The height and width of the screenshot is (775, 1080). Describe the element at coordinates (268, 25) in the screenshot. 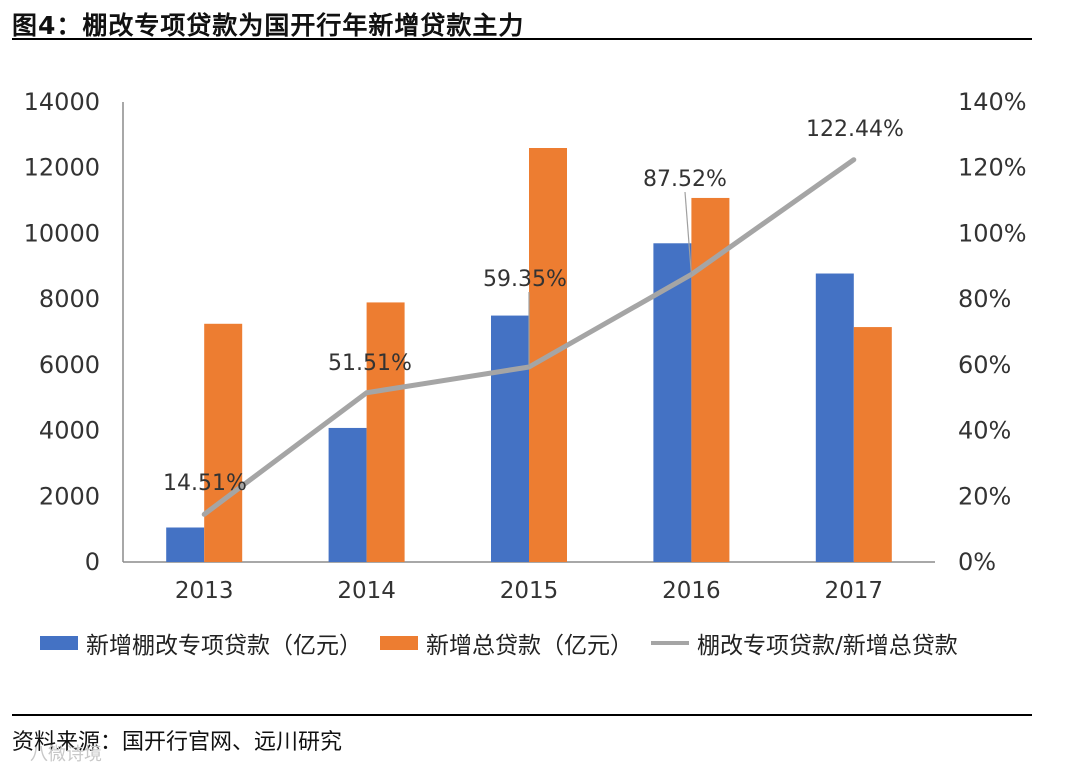

I see `figure-title: 图4：棚改专项贷款为国开行年新增贷款主力` at that location.